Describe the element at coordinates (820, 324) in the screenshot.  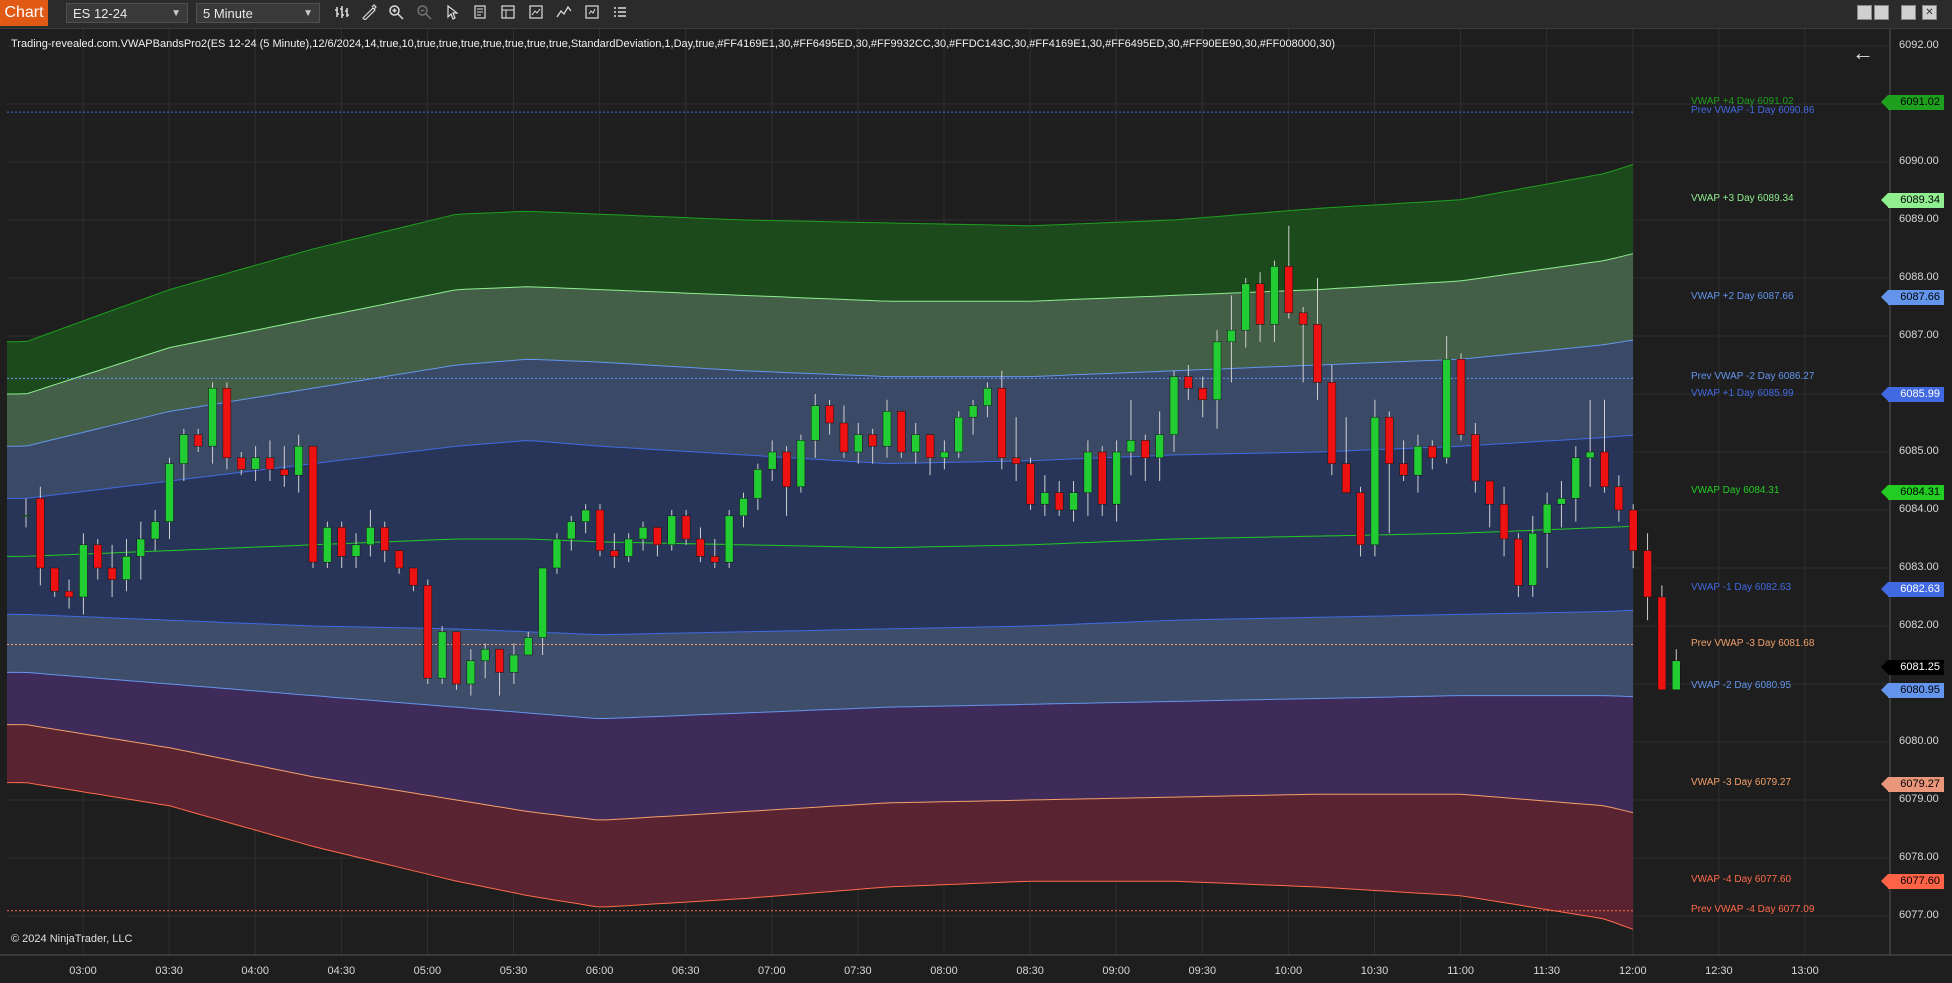
I see `band-line-p3` at that location.